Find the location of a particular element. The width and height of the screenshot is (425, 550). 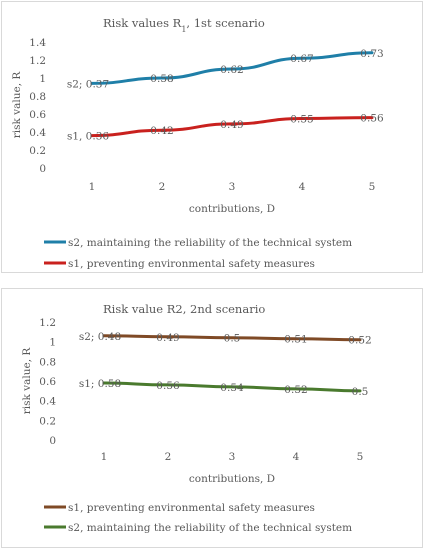

chart-1-x-tick-label: 1 is located at coordinates (92, 187).